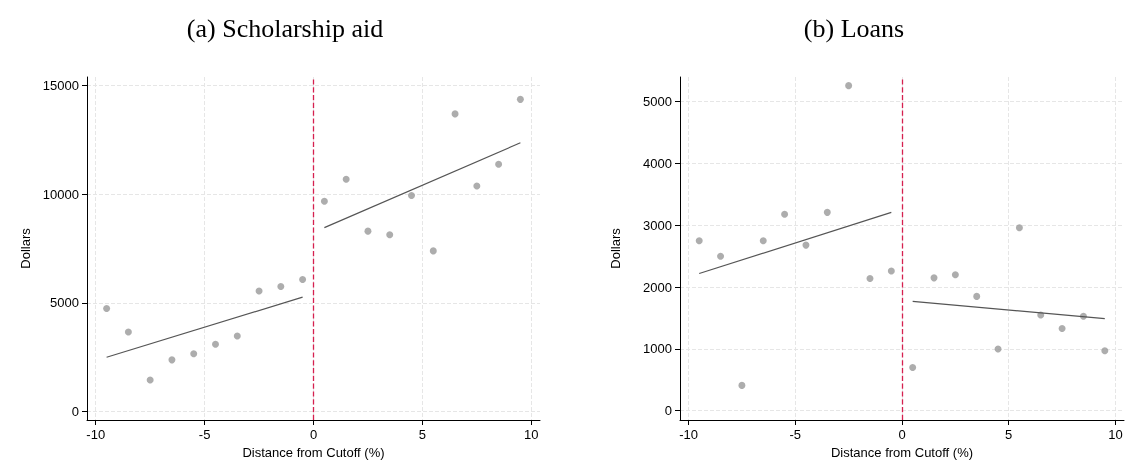  Describe the element at coordinates (854, 28) in the screenshot. I see `chart-title: (b) Loans` at that location.